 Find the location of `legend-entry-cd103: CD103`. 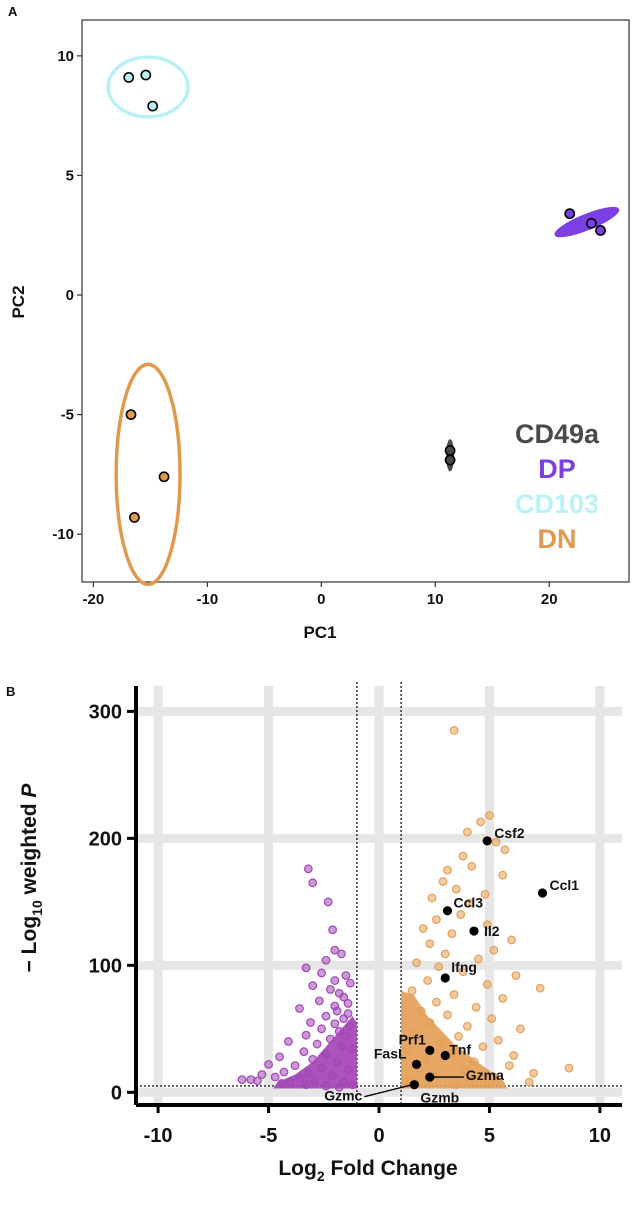

legend-entry-cd103: CD103 is located at coordinates (557, 504).